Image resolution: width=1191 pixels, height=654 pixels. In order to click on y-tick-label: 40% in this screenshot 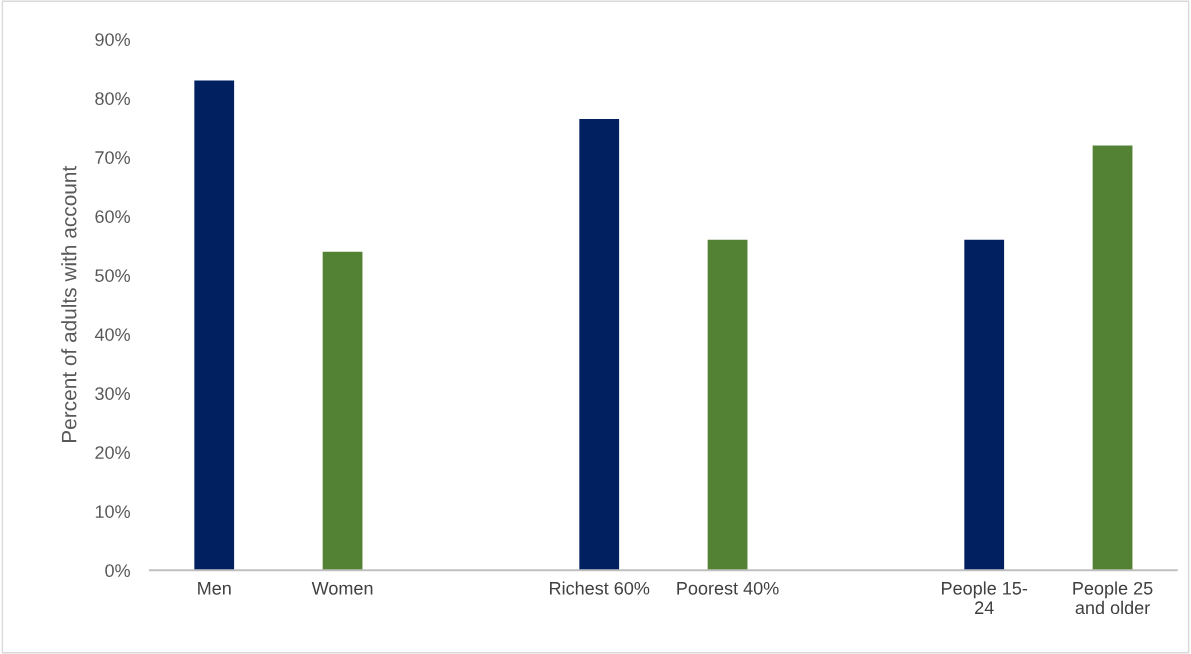, I will do `click(112, 334)`.